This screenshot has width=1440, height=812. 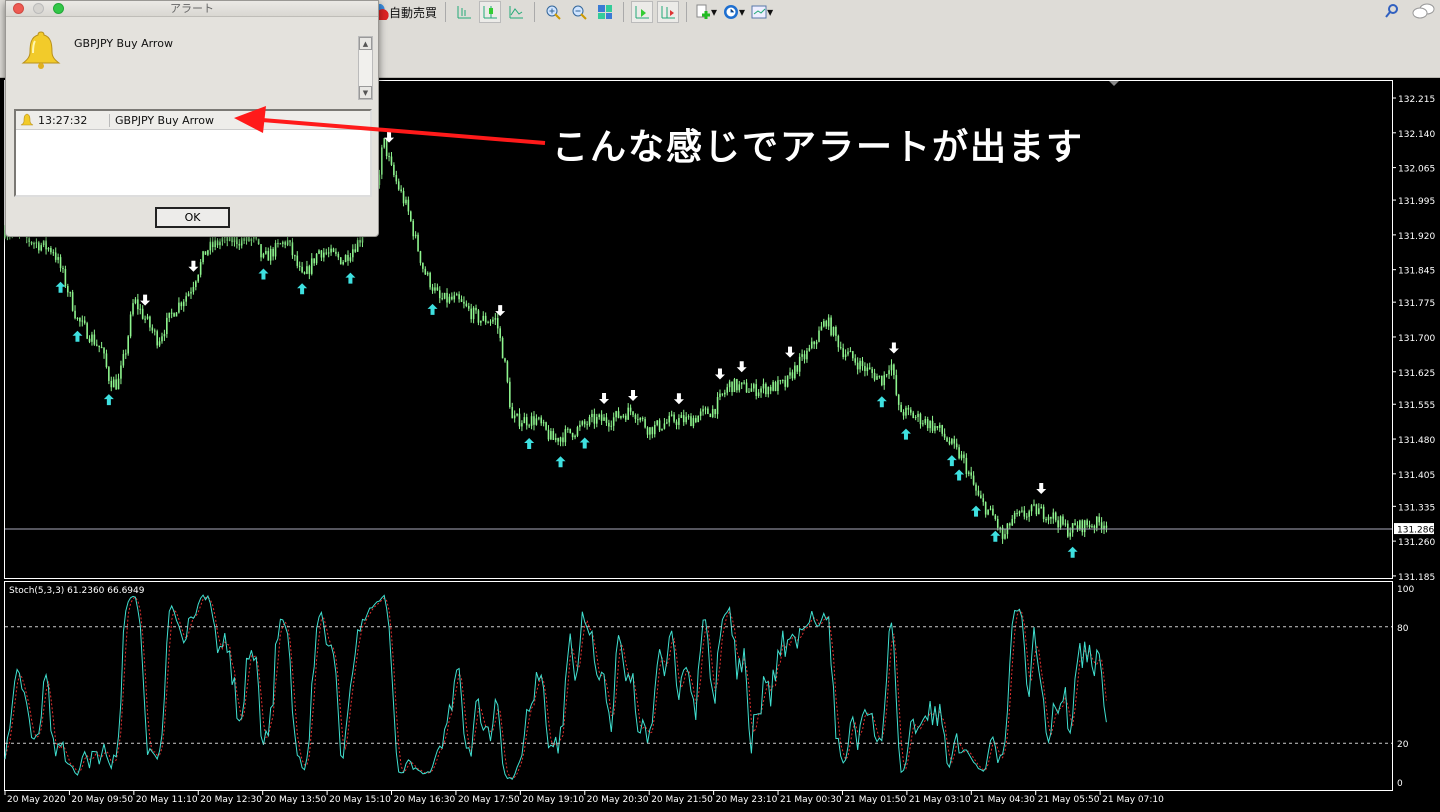 What do you see at coordinates (668, 12) in the screenshot?
I see `auto-scroll-button` at bounding box center [668, 12].